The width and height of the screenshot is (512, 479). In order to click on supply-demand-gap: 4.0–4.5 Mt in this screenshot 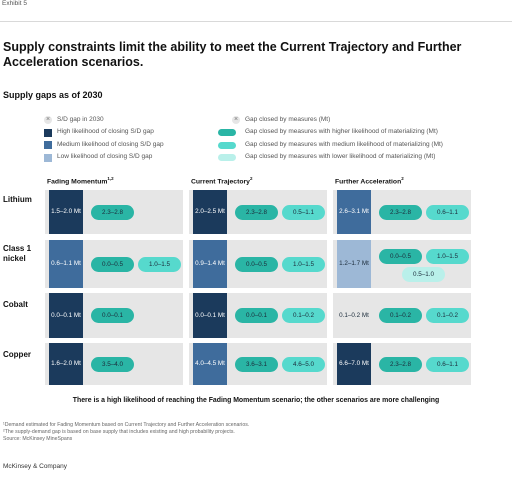, I will do `click(210, 364)`.